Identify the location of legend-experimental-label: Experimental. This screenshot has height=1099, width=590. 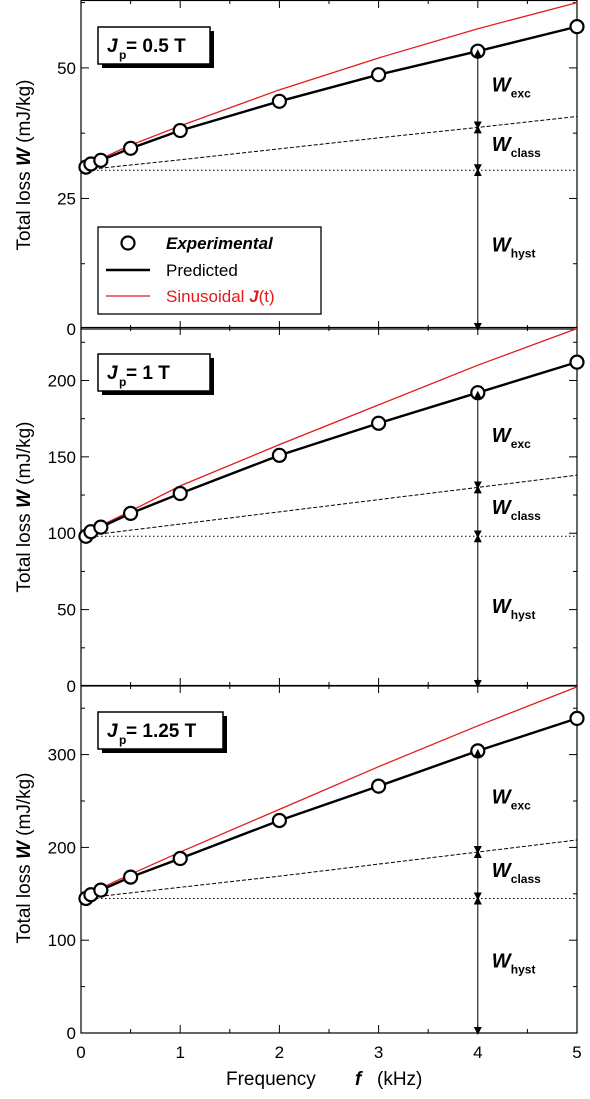
(220, 243).